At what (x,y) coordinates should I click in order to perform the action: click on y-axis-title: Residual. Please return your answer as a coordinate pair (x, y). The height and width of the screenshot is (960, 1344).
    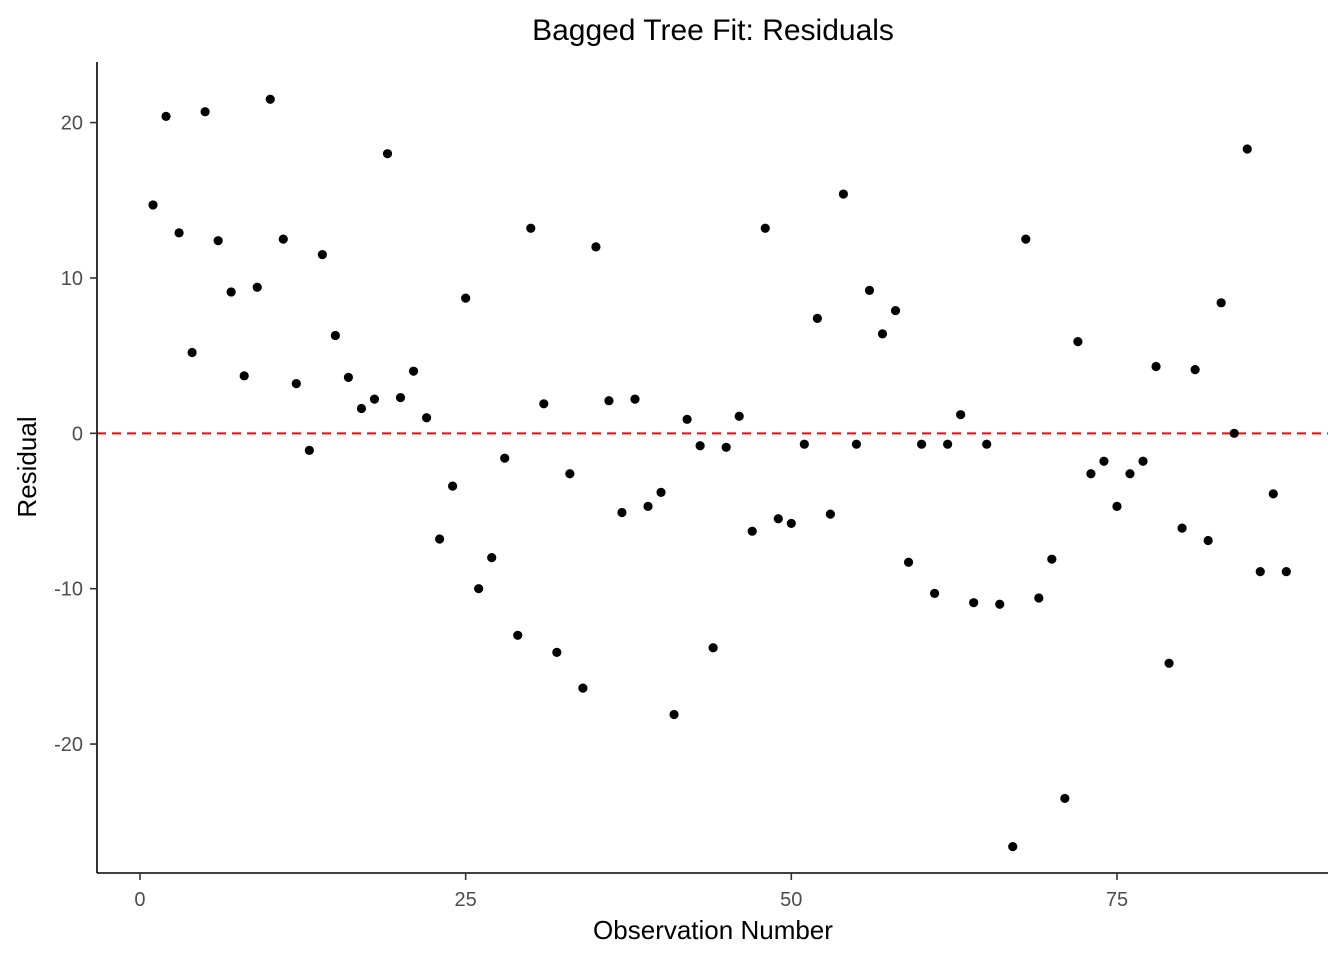
    Looking at the image, I should click on (27, 466).